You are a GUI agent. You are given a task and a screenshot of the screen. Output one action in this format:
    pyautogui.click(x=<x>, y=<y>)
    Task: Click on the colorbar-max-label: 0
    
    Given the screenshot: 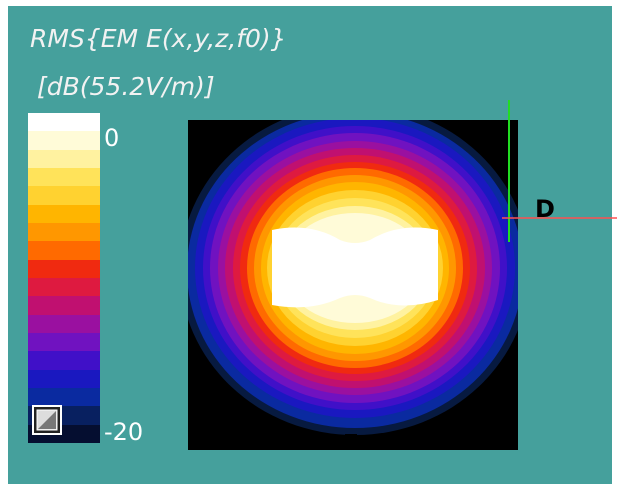 What is the action you would take?
    pyautogui.click(x=112, y=138)
    